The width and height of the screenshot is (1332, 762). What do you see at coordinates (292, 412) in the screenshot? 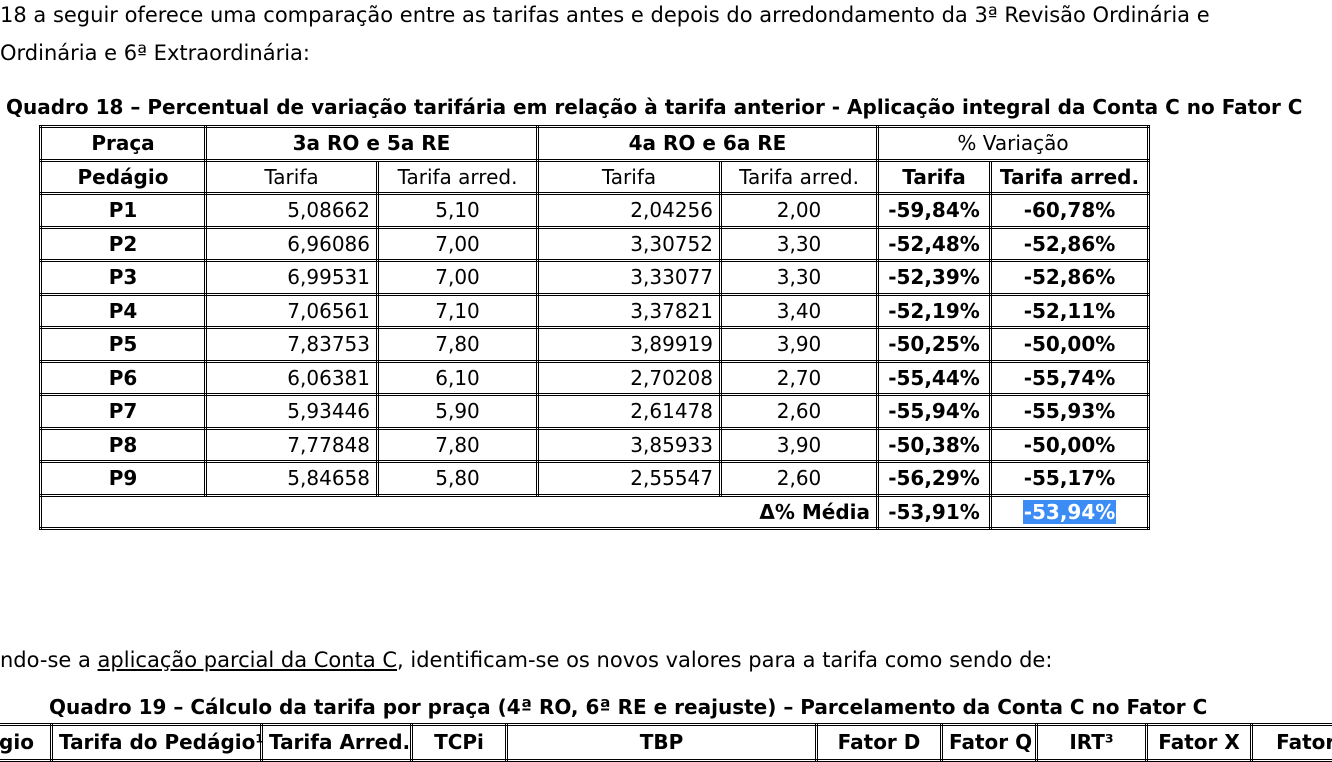
I see `tarifa-1-cell: 5,93446` at bounding box center [292, 412].